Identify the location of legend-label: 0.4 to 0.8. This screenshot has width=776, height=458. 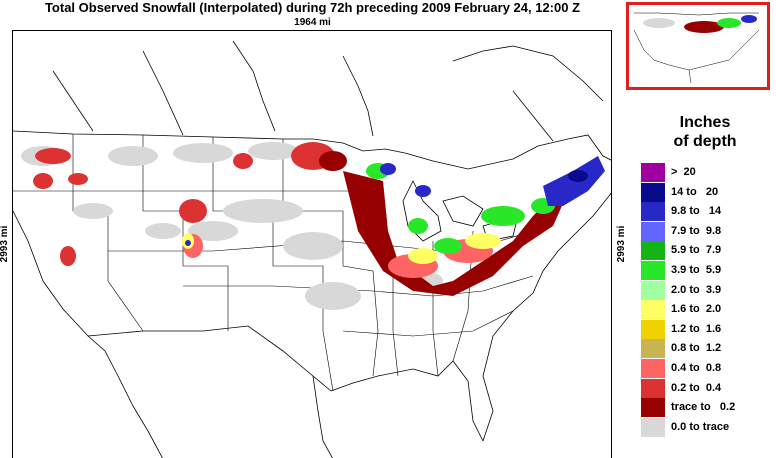
(696, 367).